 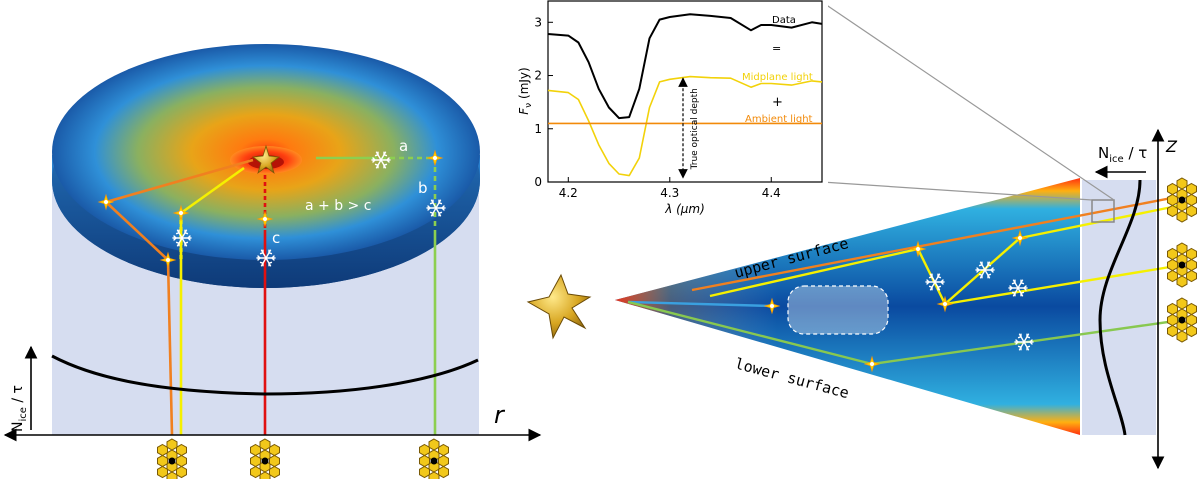 What do you see at coordinates (968, 101) in the screenshot?
I see `zoom-connector-upper` at bounding box center [968, 101].